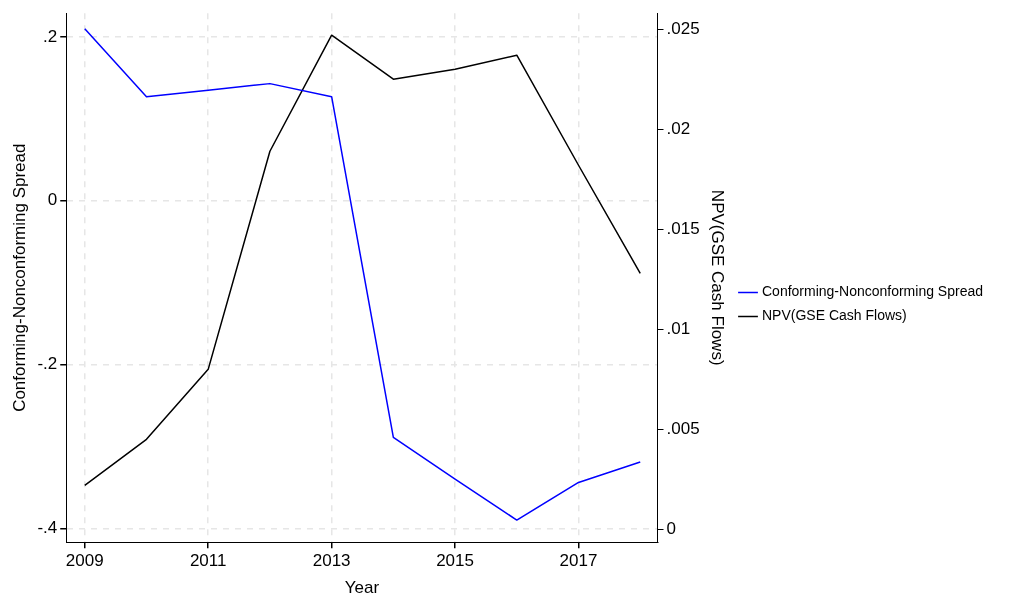 This screenshot has height=607, width=1013. What do you see at coordinates (19, 277) in the screenshot?
I see `y-axis-title: Conforming-Nonconforming Spread` at bounding box center [19, 277].